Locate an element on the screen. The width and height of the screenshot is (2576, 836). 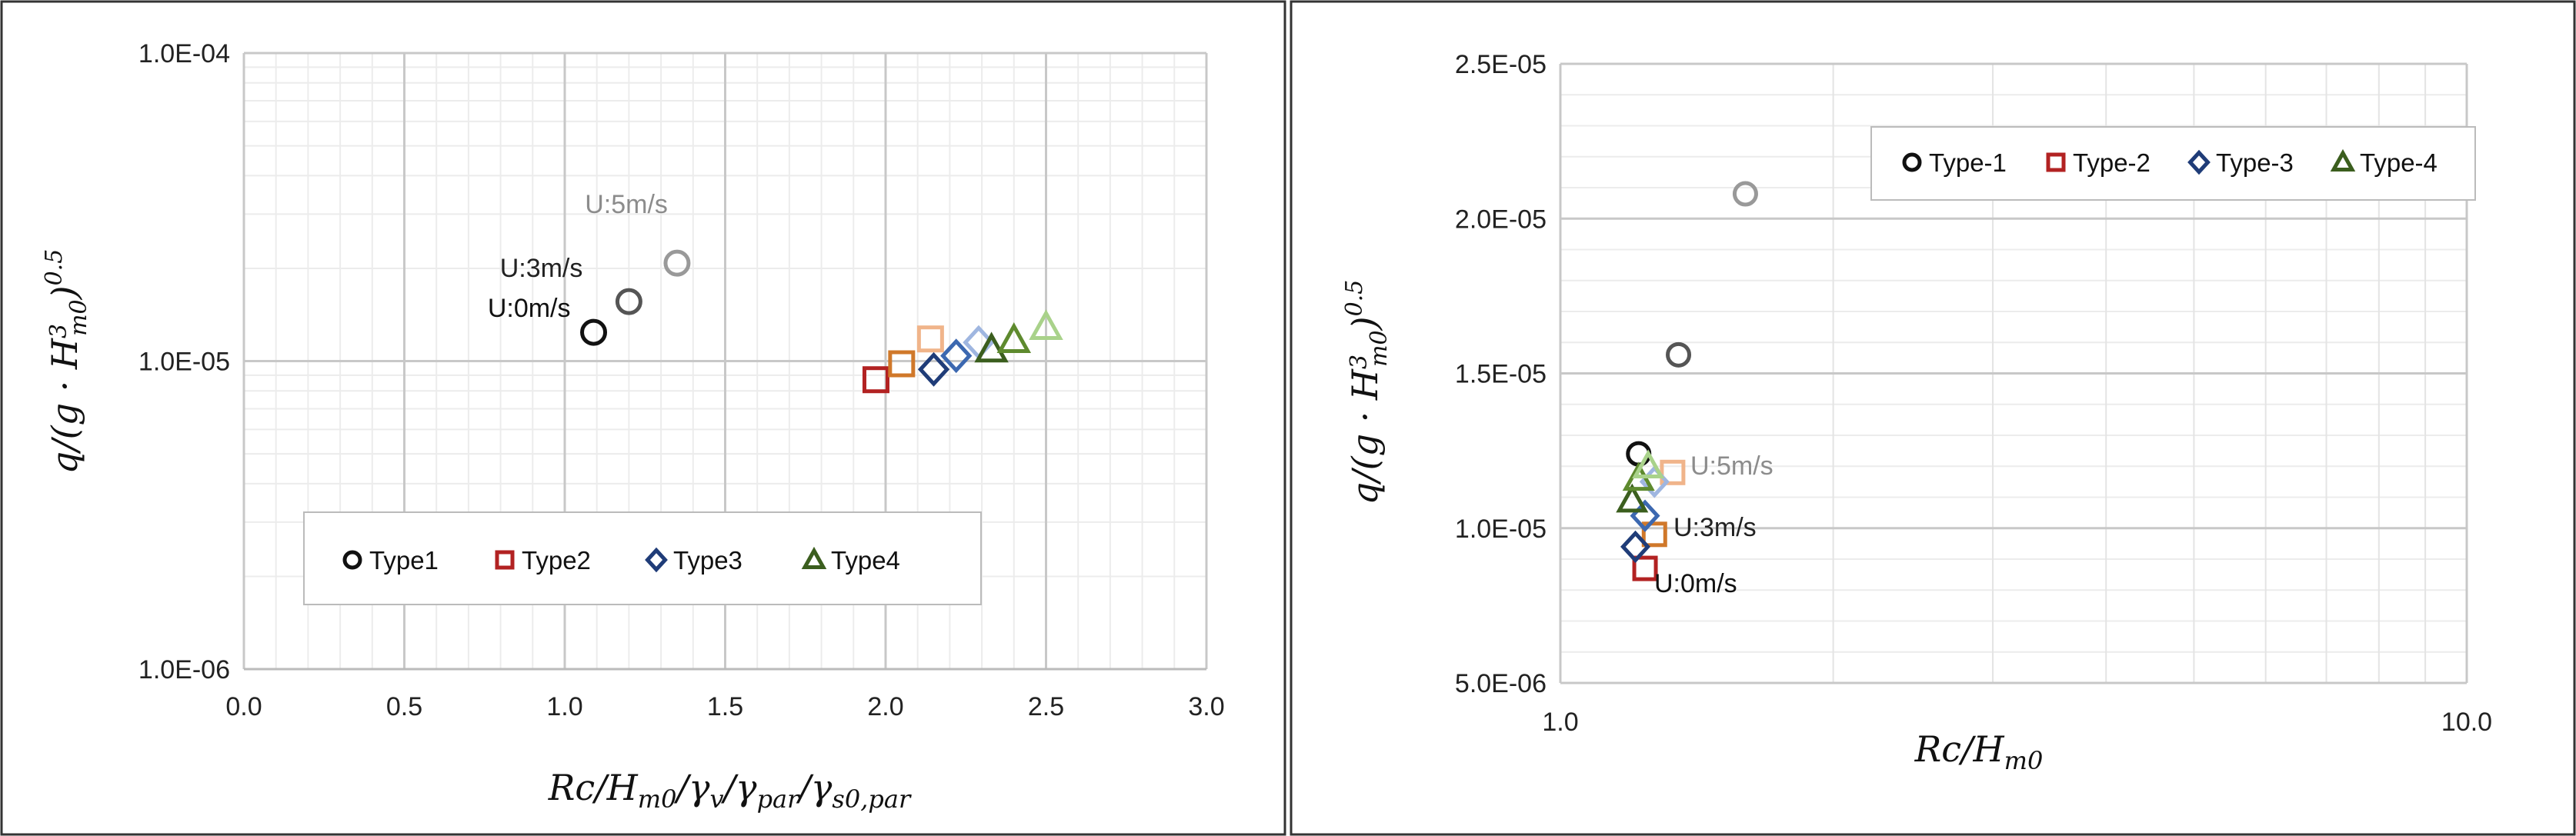
left-x-tick-label: 3.0 is located at coordinates (1206, 707).